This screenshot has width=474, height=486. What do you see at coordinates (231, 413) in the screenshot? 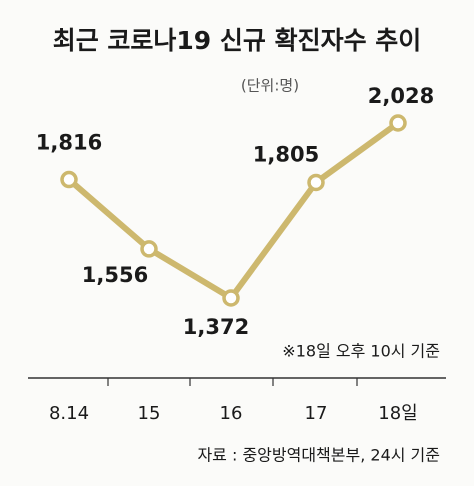
I see `x-tick-label: 16` at bounding box center [231, 413].